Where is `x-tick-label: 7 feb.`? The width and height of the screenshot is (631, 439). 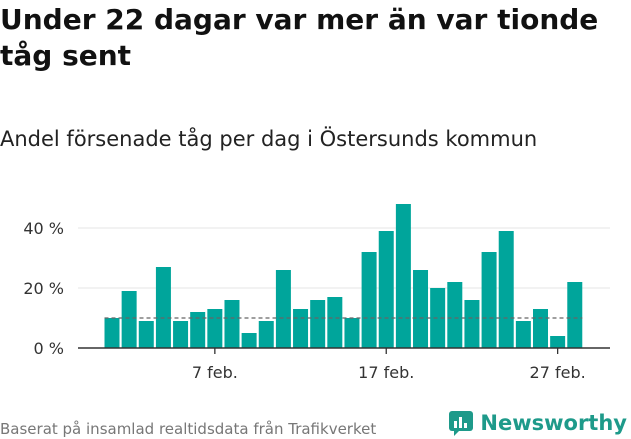 x-tick-label: 7 feb. is located at coordinates (215, 372).